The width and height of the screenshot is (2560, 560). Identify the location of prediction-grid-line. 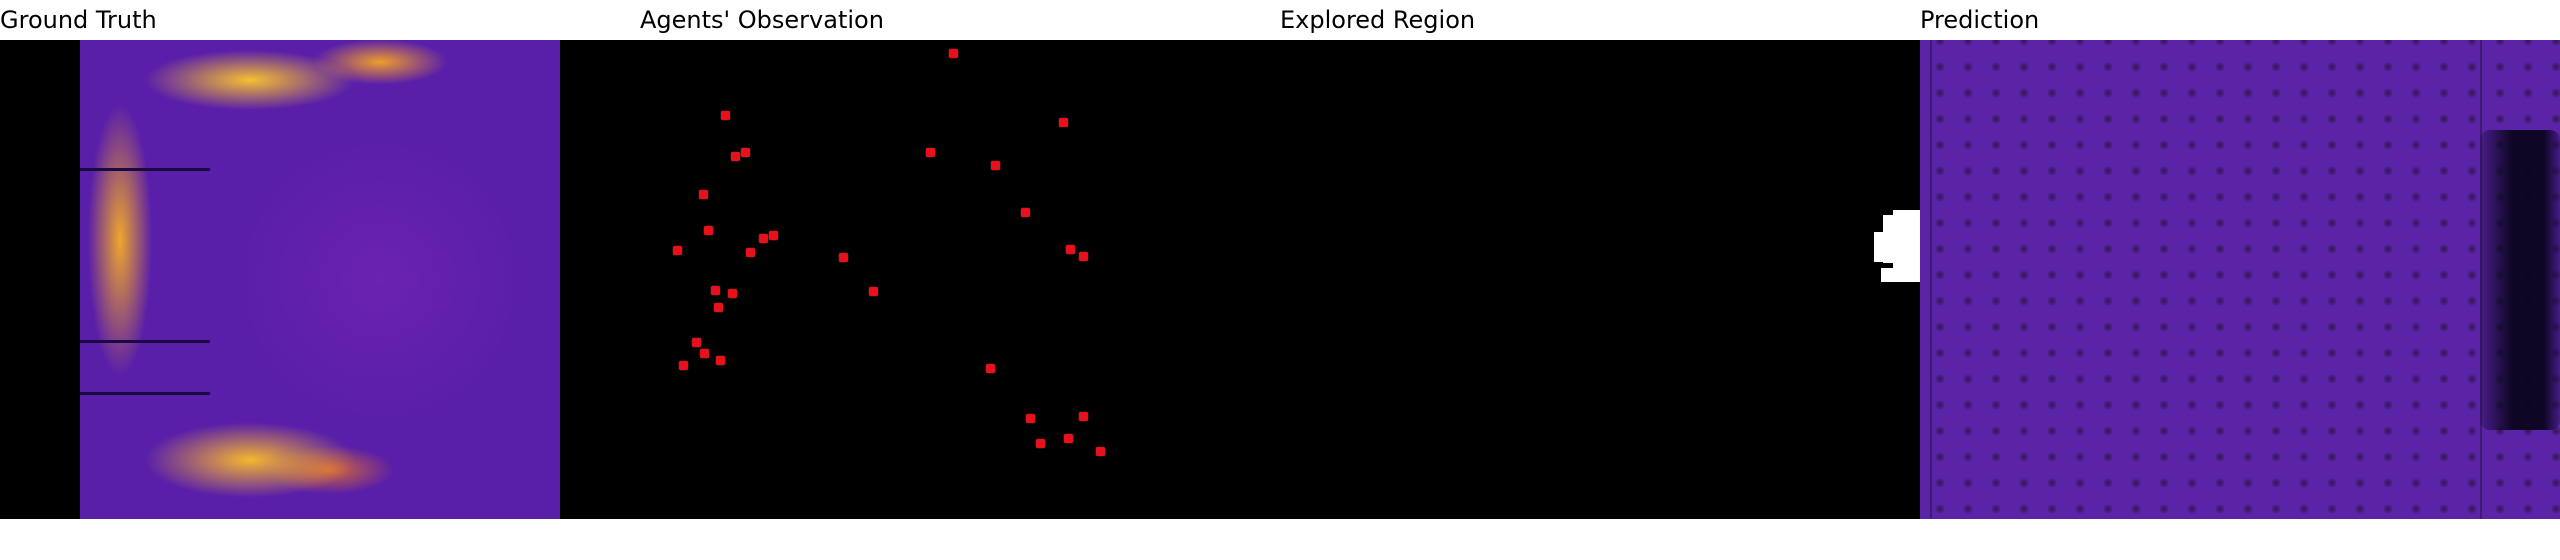
(1931, 279).